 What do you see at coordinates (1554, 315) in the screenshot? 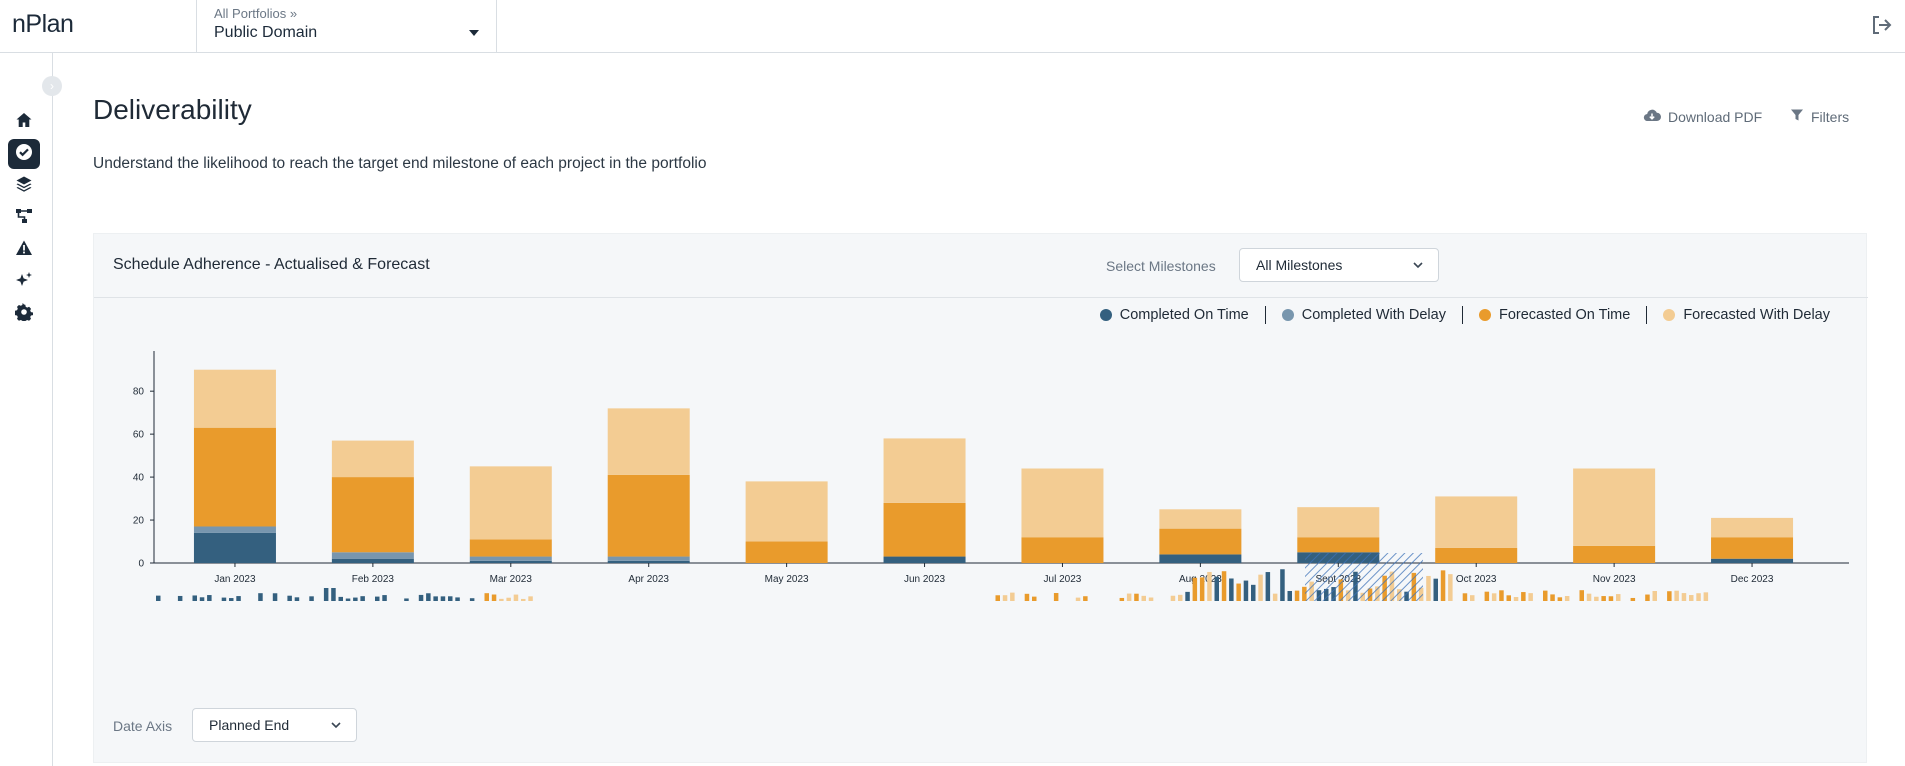
I see `legend-item-forecasted-on-time: Forecasted On Time` at bounding box center [1554, 315].